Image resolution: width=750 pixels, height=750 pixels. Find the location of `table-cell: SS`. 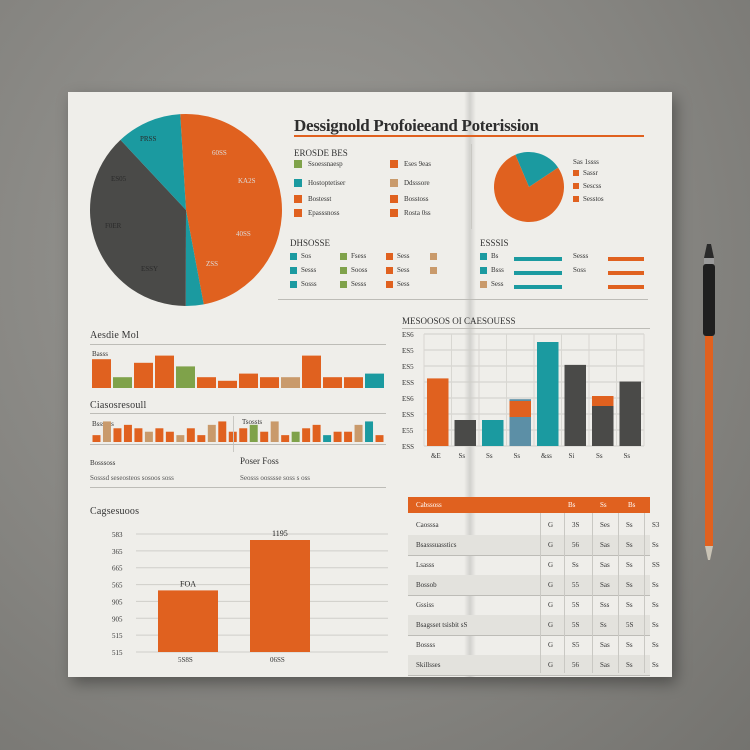

table-cell: SS is located at coordinates (656, 565).